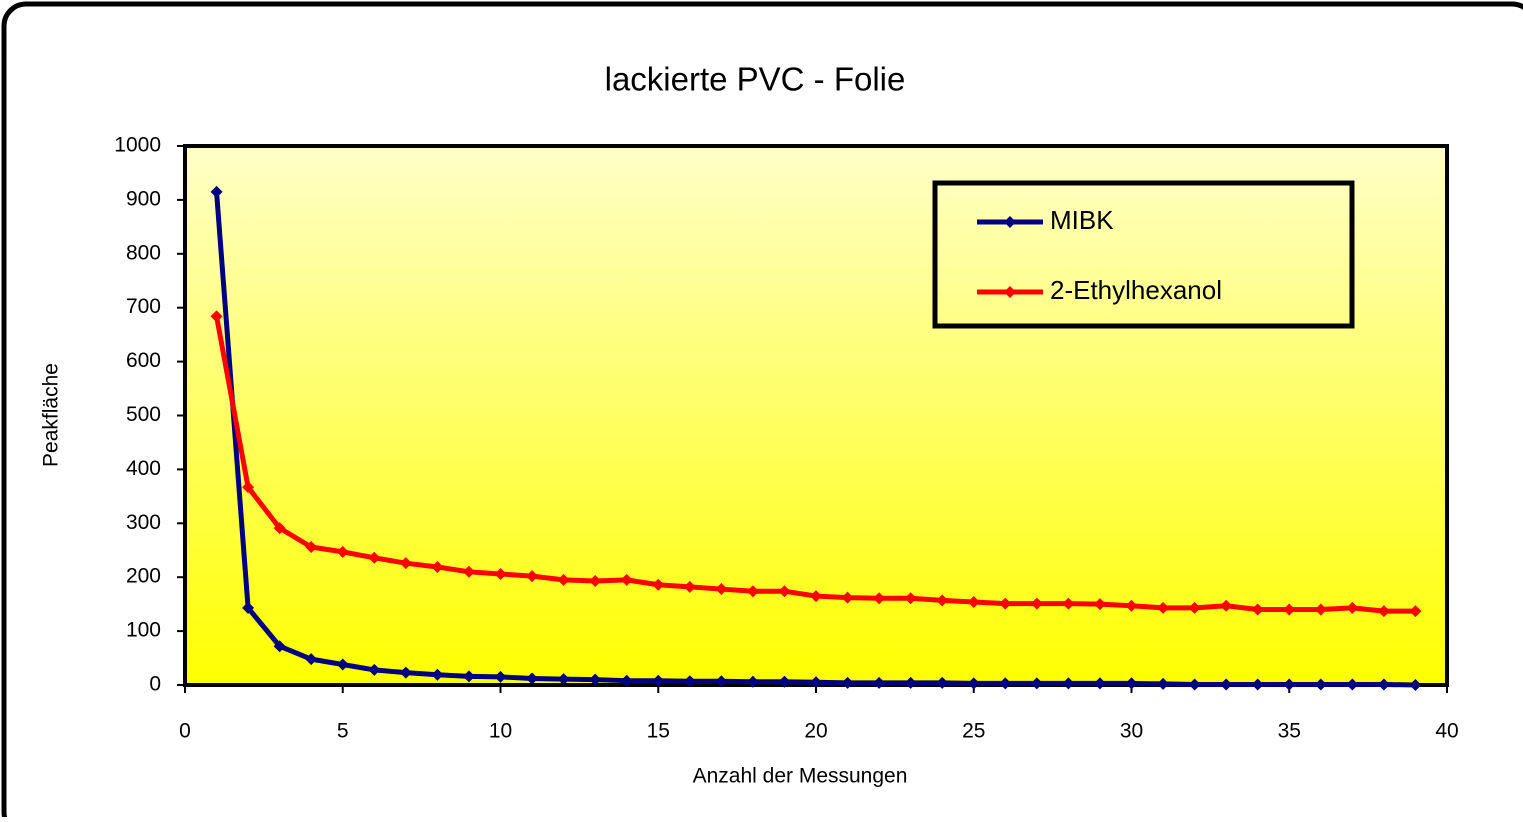 The width and height of the screenshot is (1523, 822). What do you see at coordinates (143, 198) in the screenshot?
I see `y-tick-label: 900` at bounding box center [143, 198].